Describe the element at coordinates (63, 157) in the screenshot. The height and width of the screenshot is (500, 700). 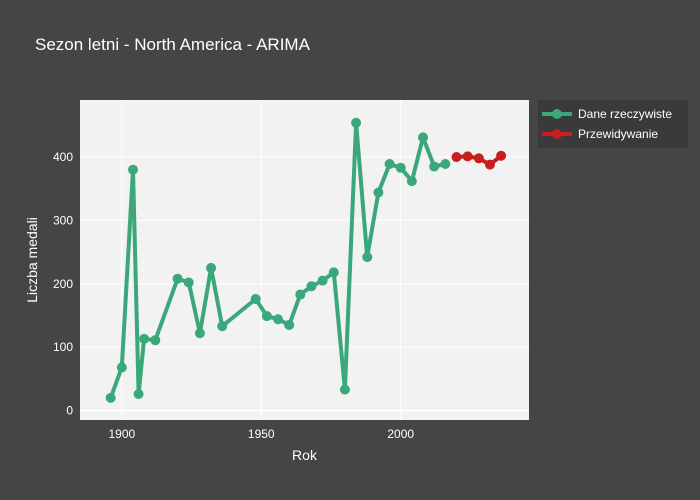
I see `y-tick-label: 400` at that location.